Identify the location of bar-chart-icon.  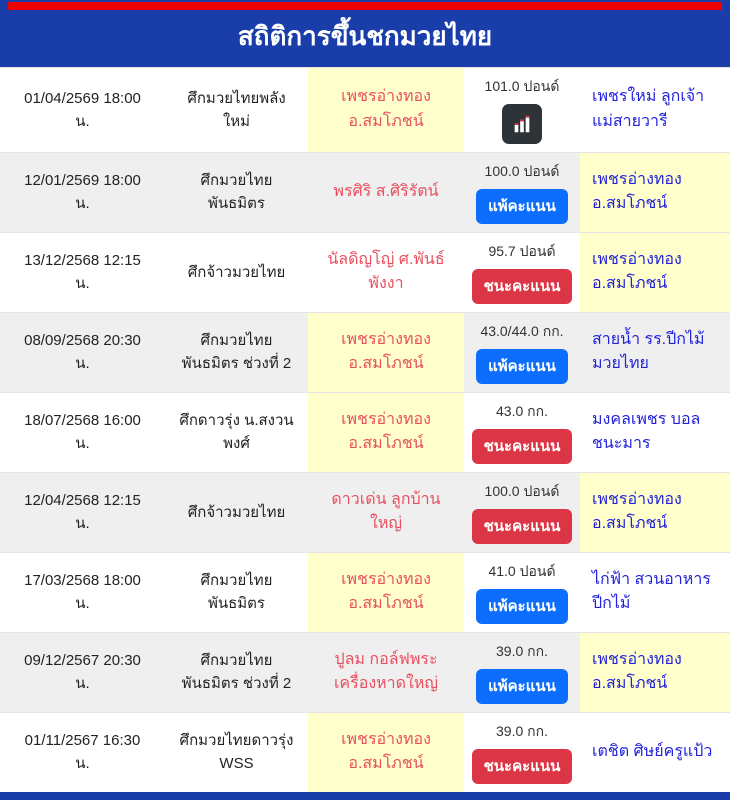
(522, 124).